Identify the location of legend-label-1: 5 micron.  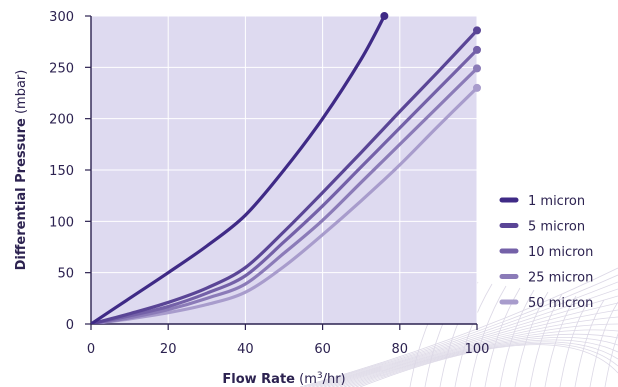
(556, 227).